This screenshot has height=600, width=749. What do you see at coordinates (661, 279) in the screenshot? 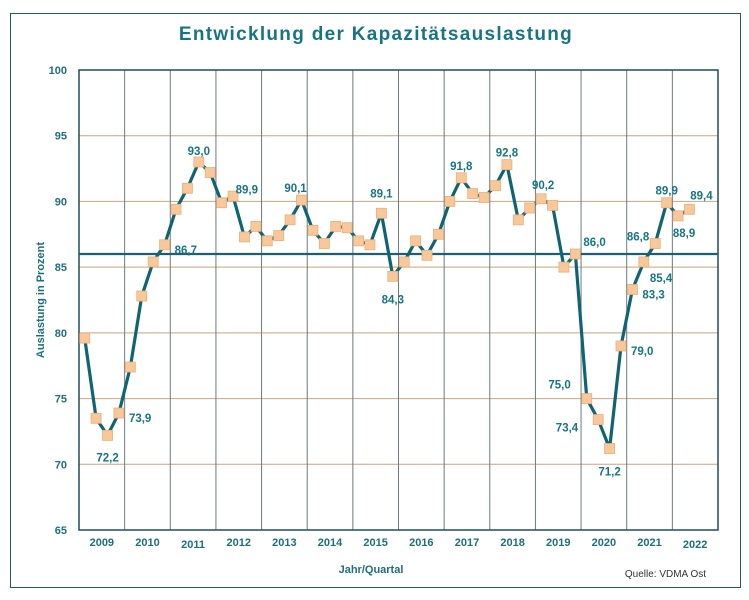
I see `data-label: 85,4` at bounding box center [661, 279].